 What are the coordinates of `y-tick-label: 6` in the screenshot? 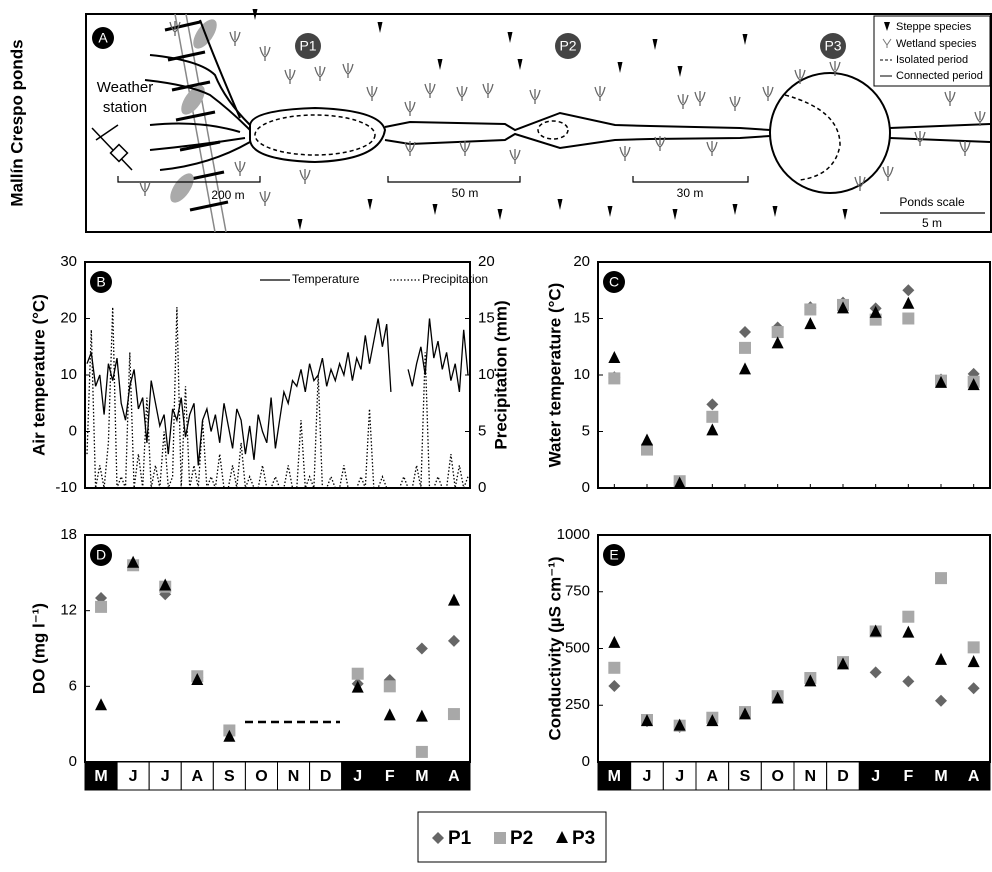 It's located at (73, 685).